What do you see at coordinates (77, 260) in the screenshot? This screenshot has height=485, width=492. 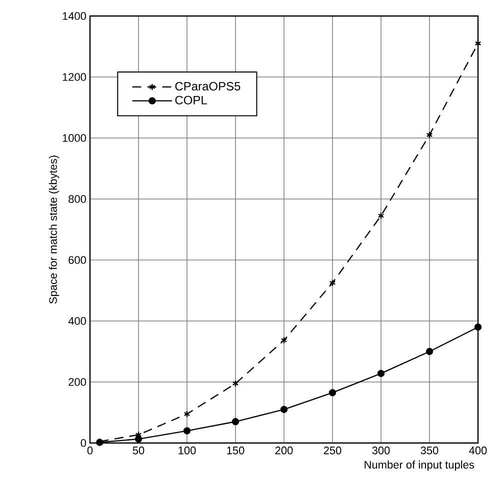 I see `y-tick-label: 600` at bounding box center [77, 260].